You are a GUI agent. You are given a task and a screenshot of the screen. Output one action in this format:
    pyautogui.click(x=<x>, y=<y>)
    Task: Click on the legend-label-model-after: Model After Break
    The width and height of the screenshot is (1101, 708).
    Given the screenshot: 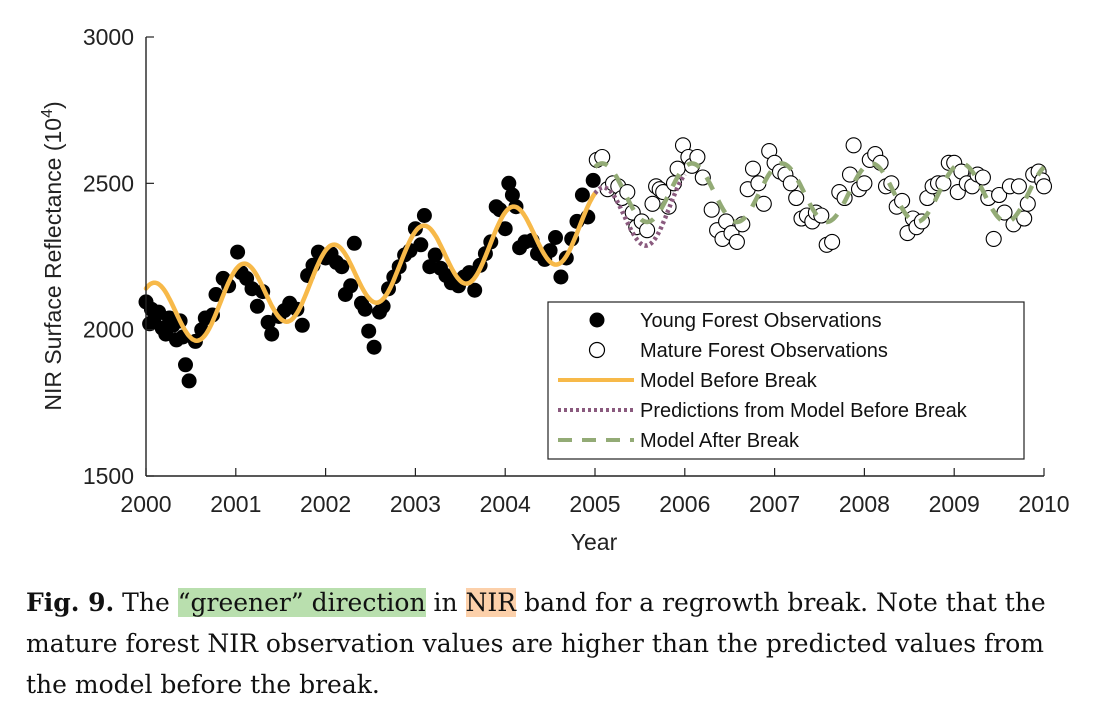 What is the action you would take?
    pyautogui.click(x=720, y=441)
    